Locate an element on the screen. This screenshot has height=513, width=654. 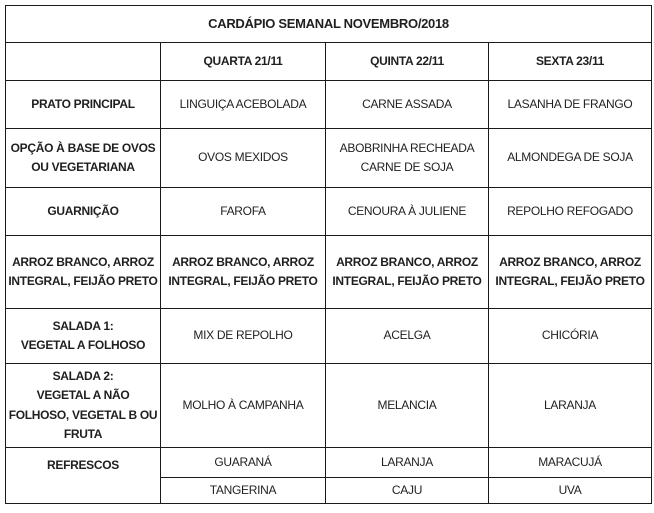
menu-cell: ACELGA is located at coordinates (407, 336).